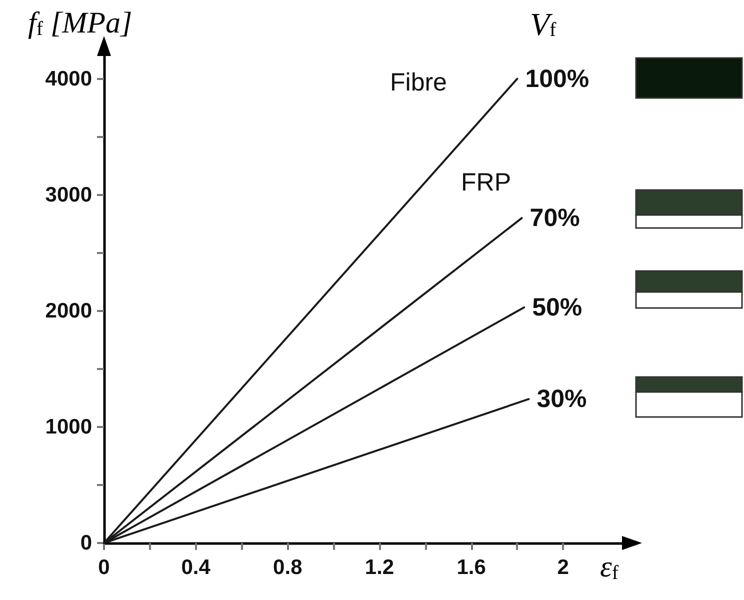  Describe the element at coordinates (68, 426) in the screenshot. I see `y-tick-label: 1000` at that location.